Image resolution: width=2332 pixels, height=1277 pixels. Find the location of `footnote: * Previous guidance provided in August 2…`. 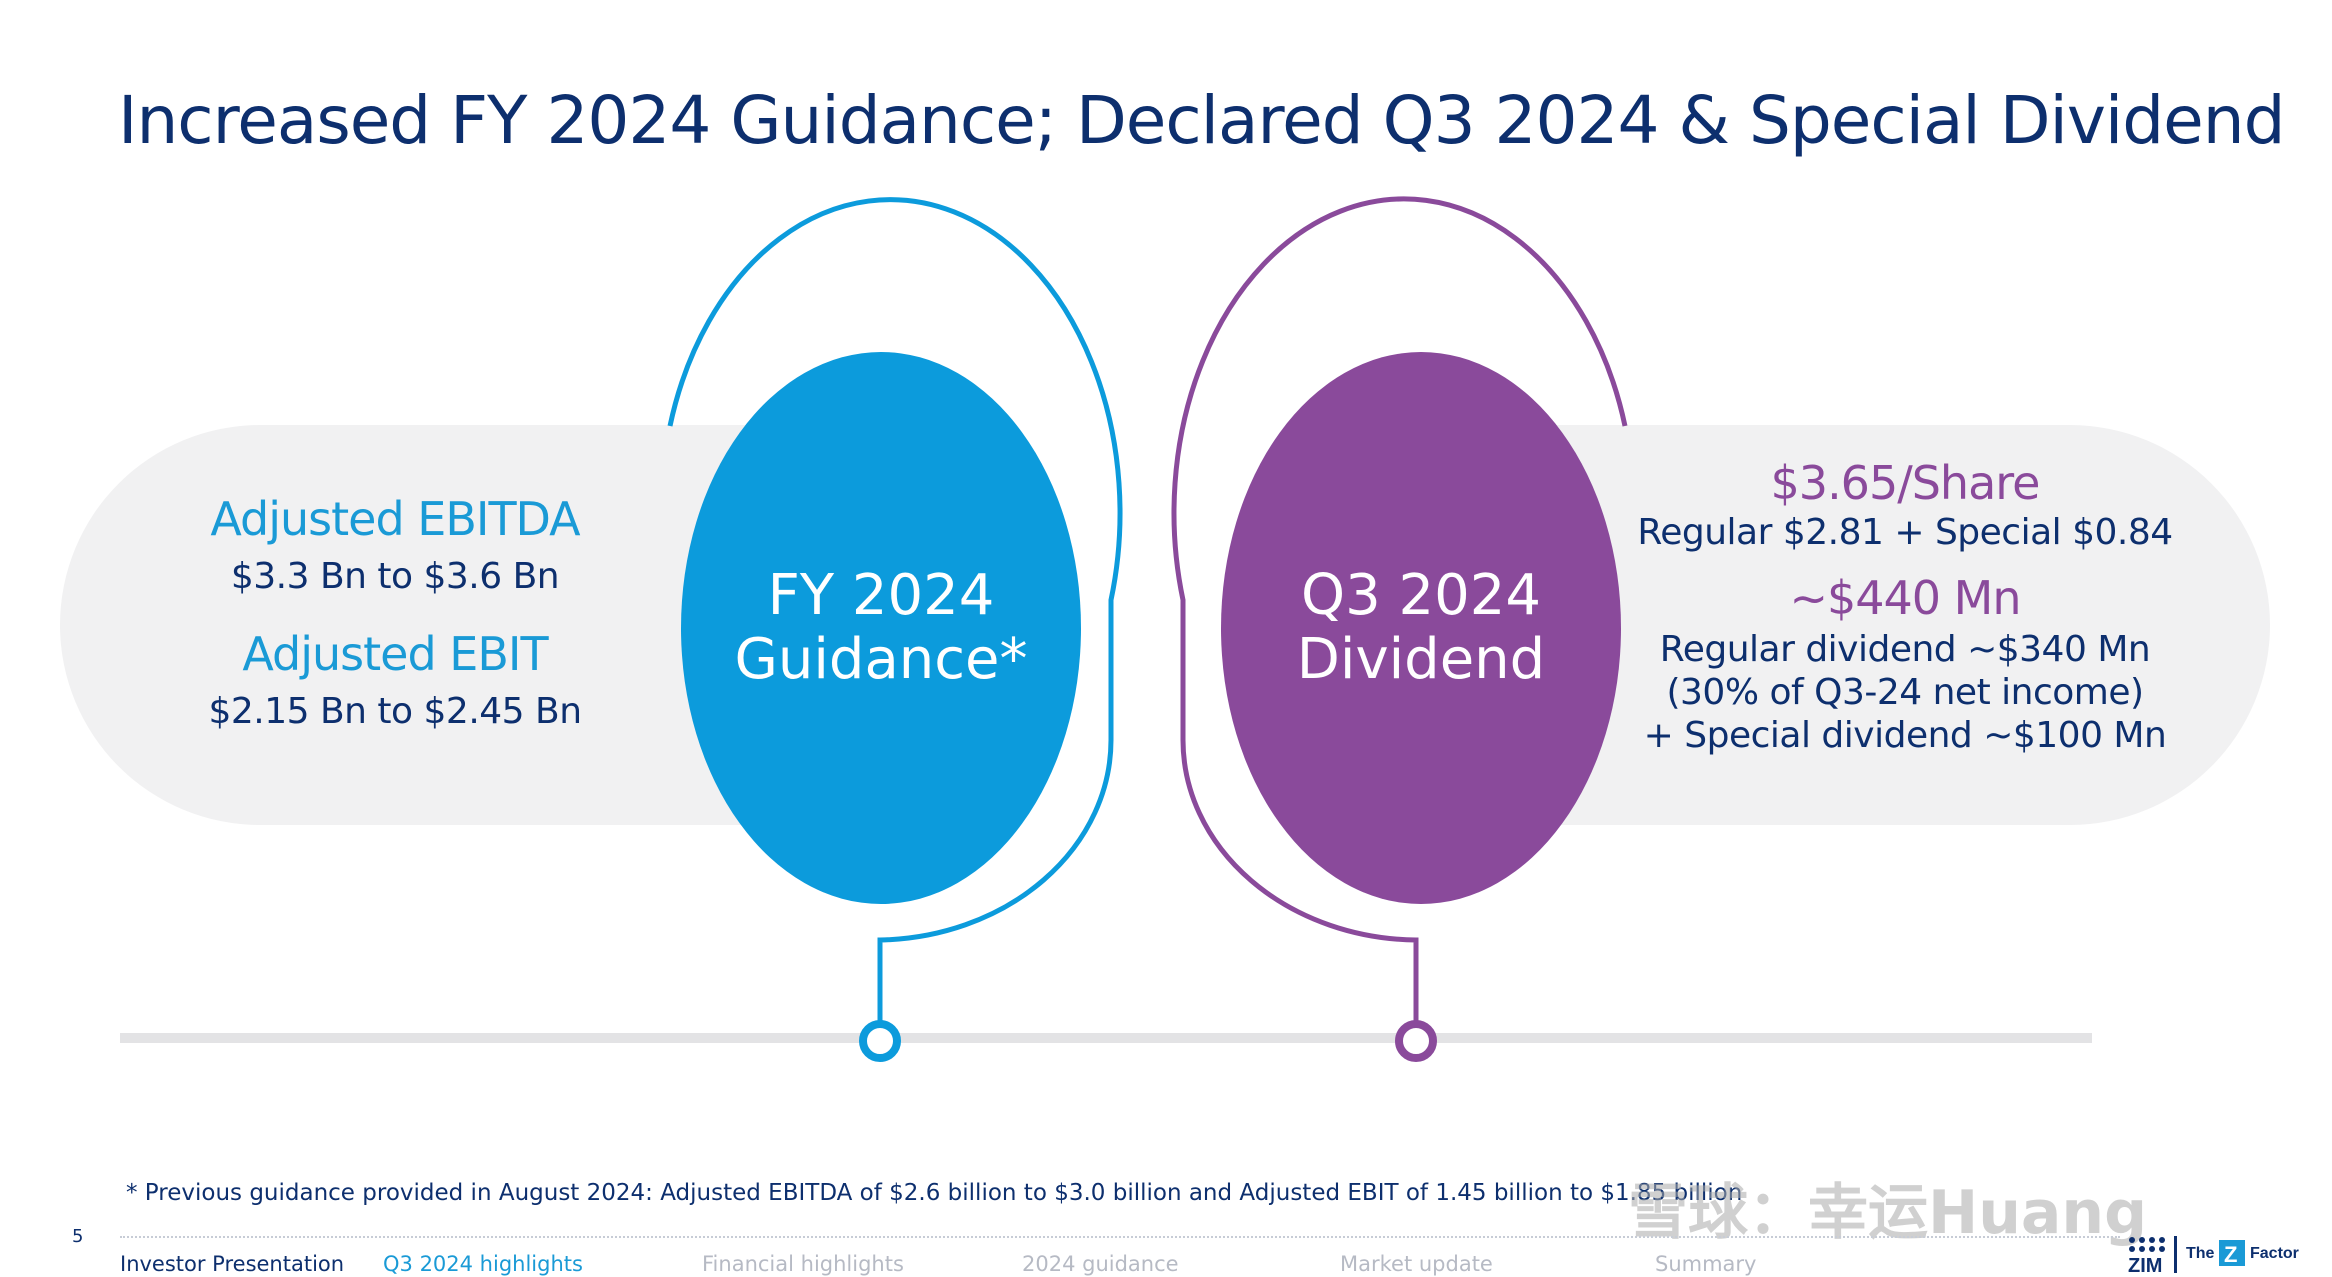

footnote: * Previous guidance provided in August 2… is located at coordinates (934, 1193).